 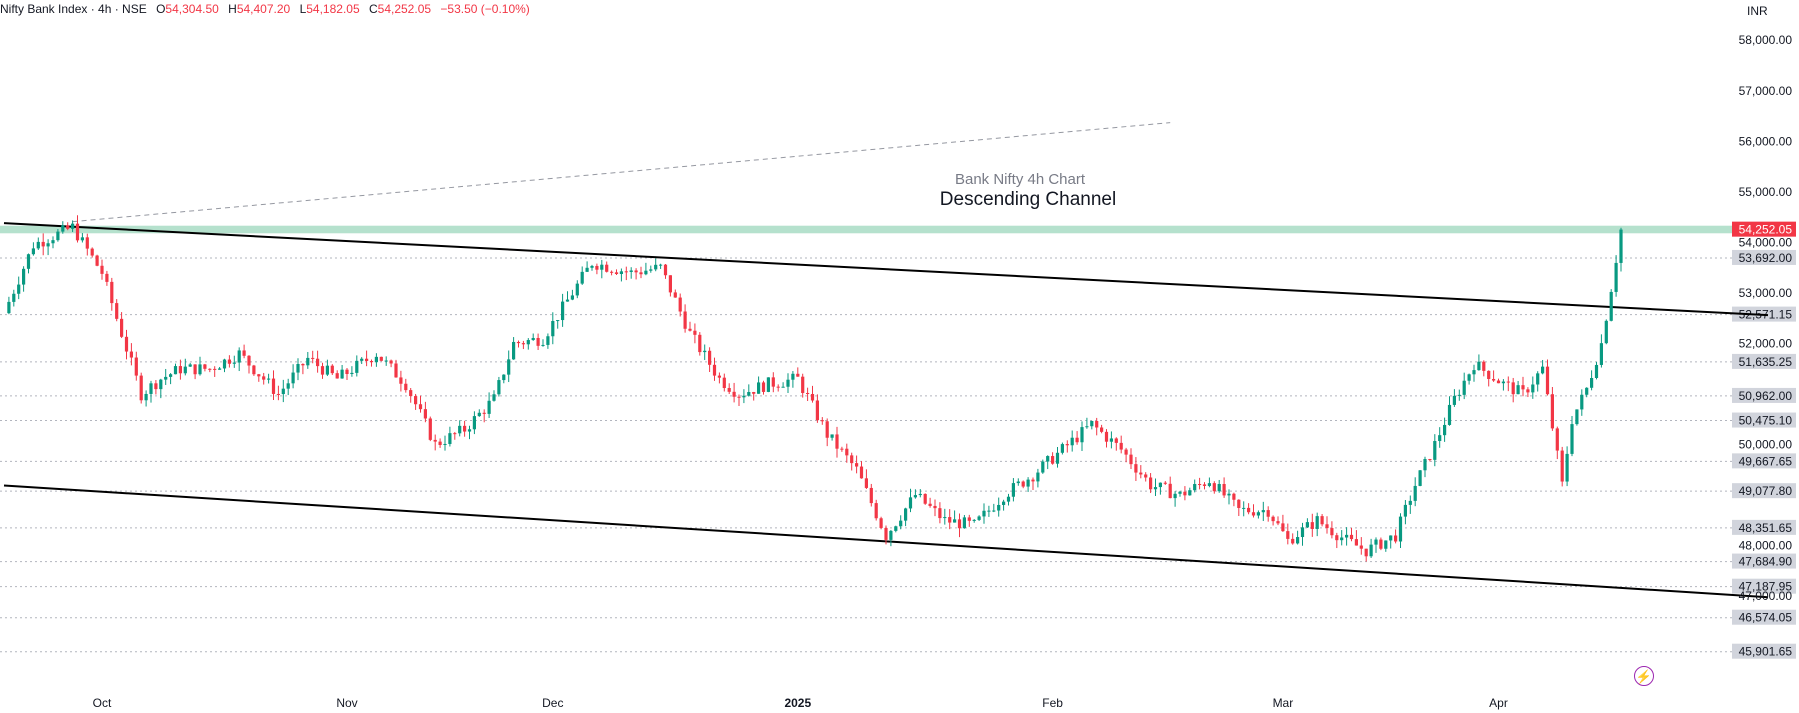 What do you see at coordinates (1766, 293) in the screenshot?
I see `price-tick-label: 53,000.00` at bounding box center [1766, 293].